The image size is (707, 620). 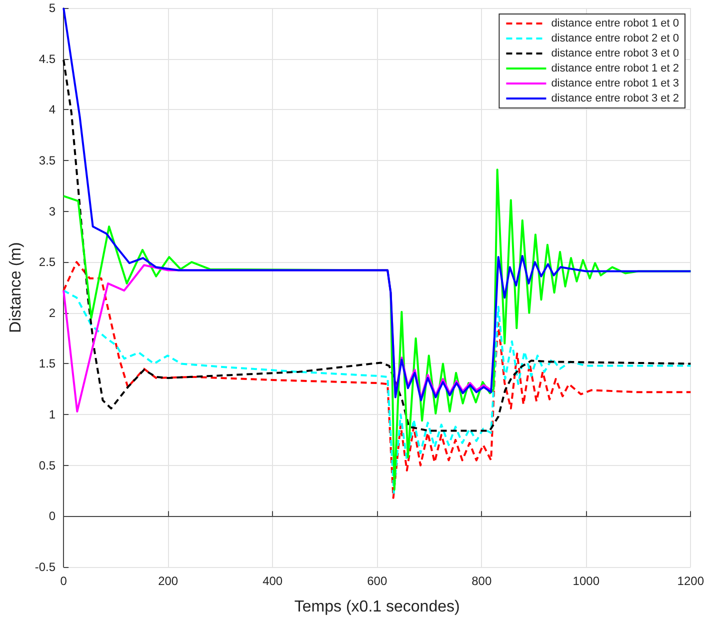 What do you see at coordinates (52, 109) in the screenshot?
I see `y-tick-label: 4` at bounding box center [52, 109].